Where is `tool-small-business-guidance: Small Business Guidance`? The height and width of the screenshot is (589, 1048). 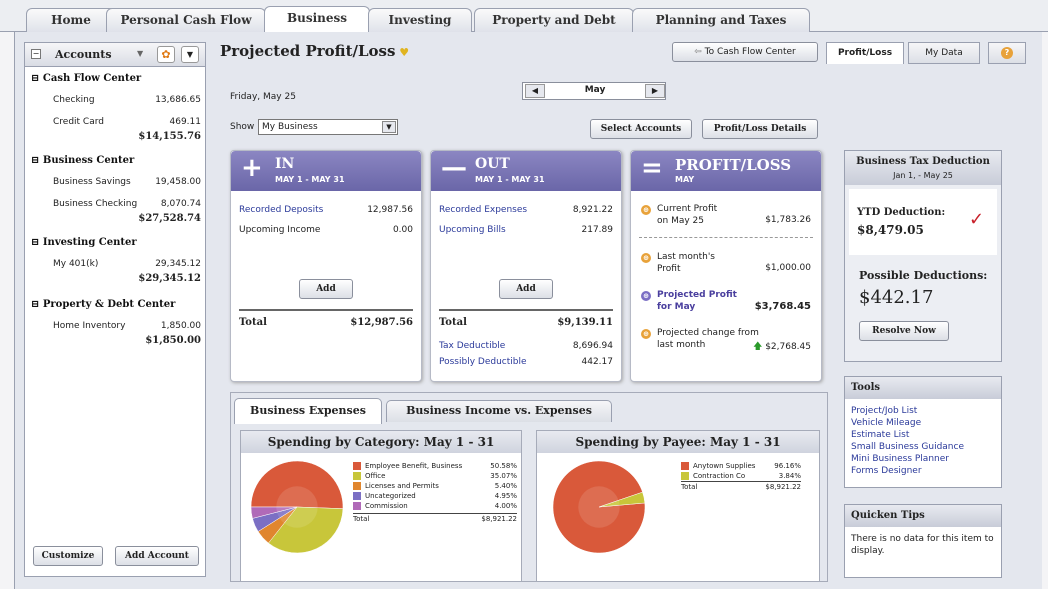
tool-small-business-guidance: Small Business Guidance is located at coordinates (908, 447).